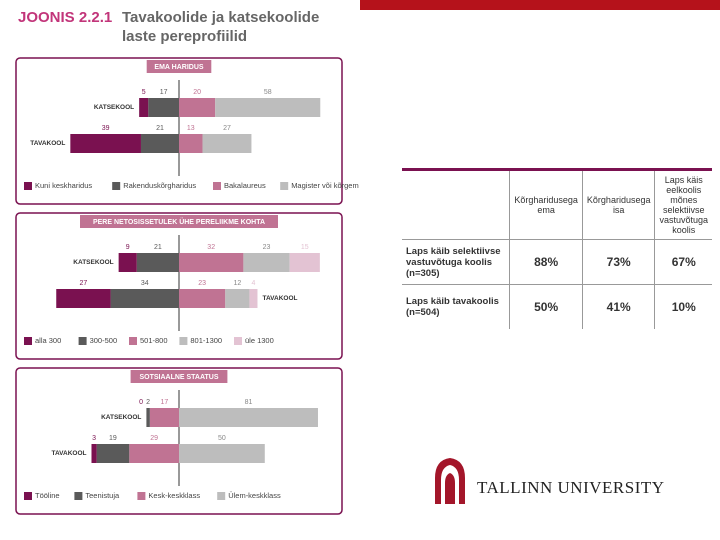 The height and width of the screenshot is (540, 720). I want to click on legend-label: Tööline, so click(47, 495).